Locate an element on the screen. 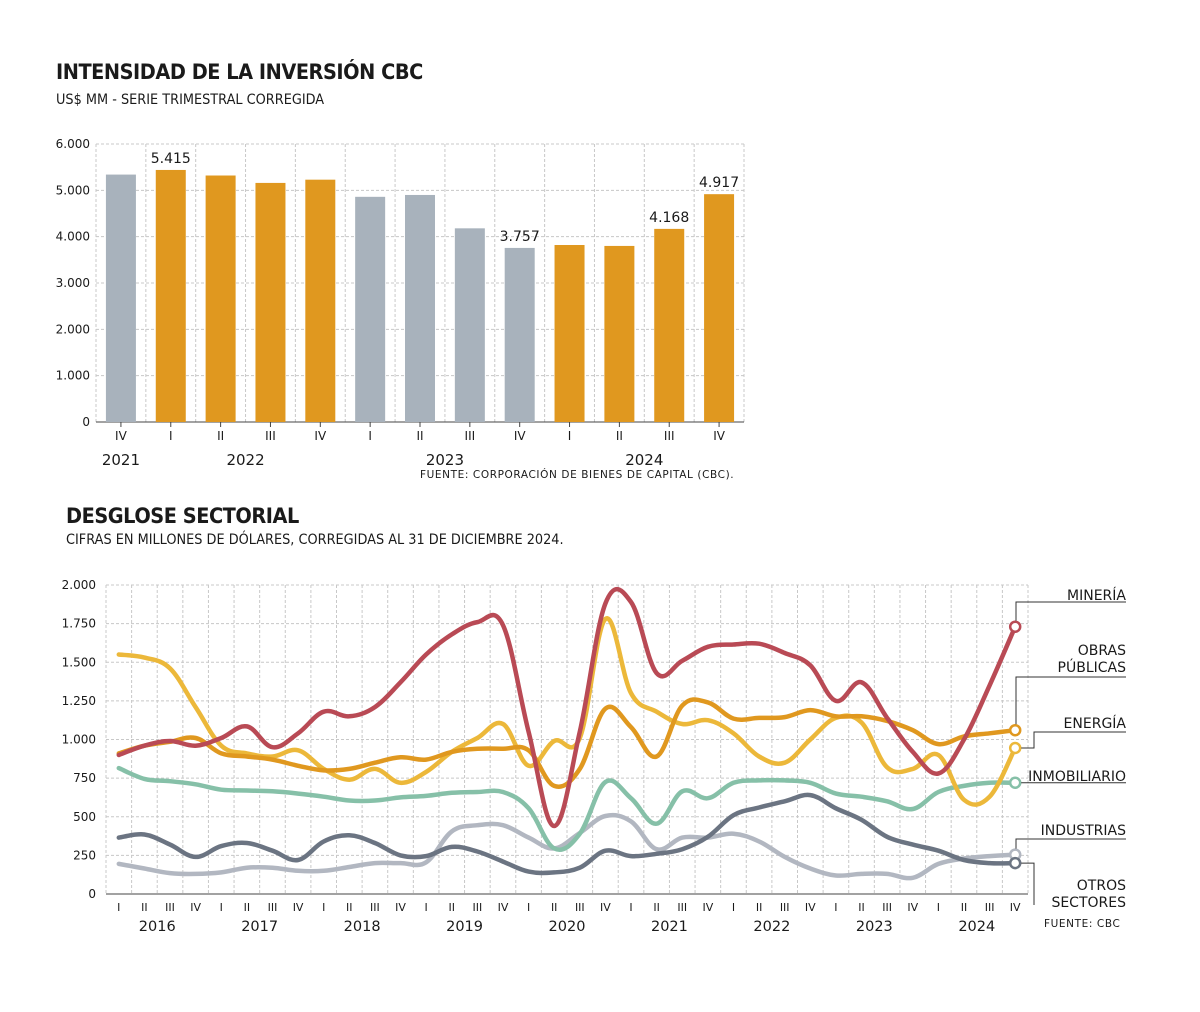 The image size is (1200, 1012). y-tick-label: 0 is located at coordinates (86, 422).